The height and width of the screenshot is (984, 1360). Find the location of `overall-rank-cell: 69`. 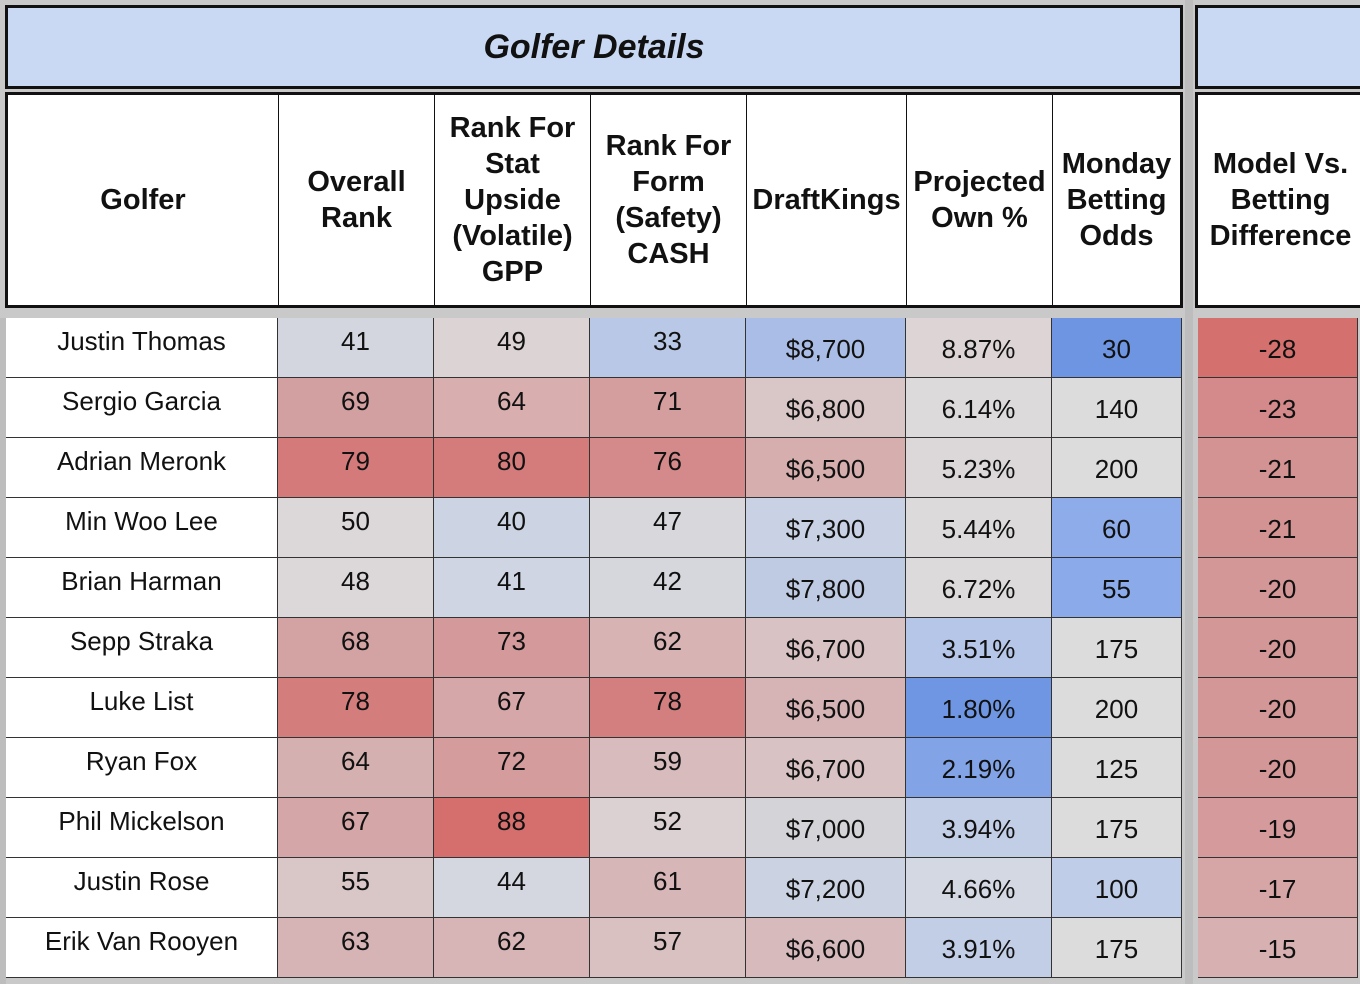

overall-rank-cell: 69 is located at coordinates (356, 408).